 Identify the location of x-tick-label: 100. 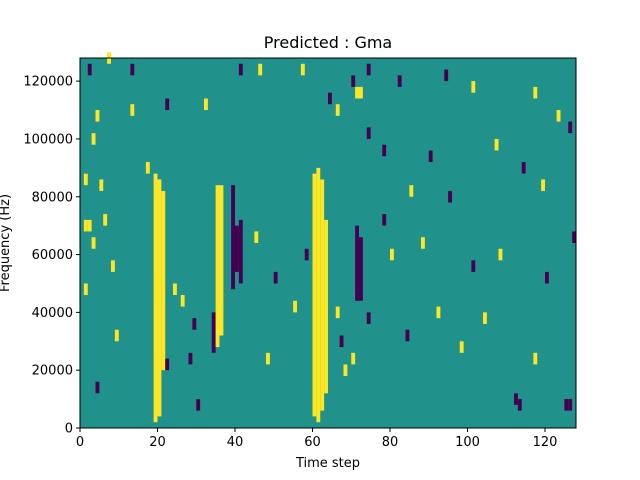
(467, 442).